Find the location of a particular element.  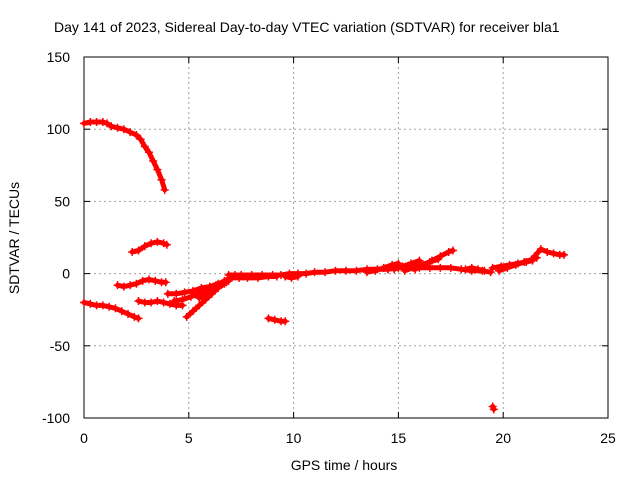

x-tick-label: 25 is located at coordinates (608, 438).